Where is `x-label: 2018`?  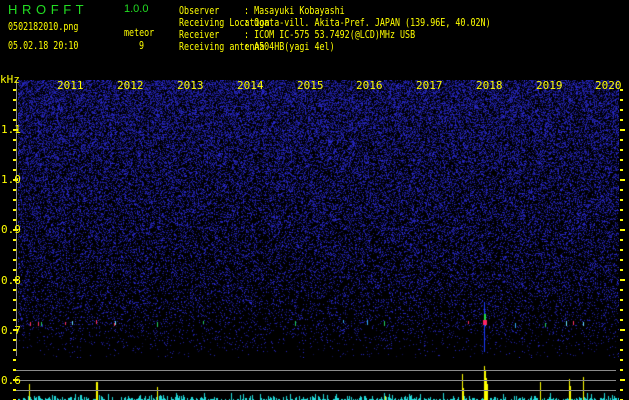 x-label: 2018 is located at coordinates (489, 85).